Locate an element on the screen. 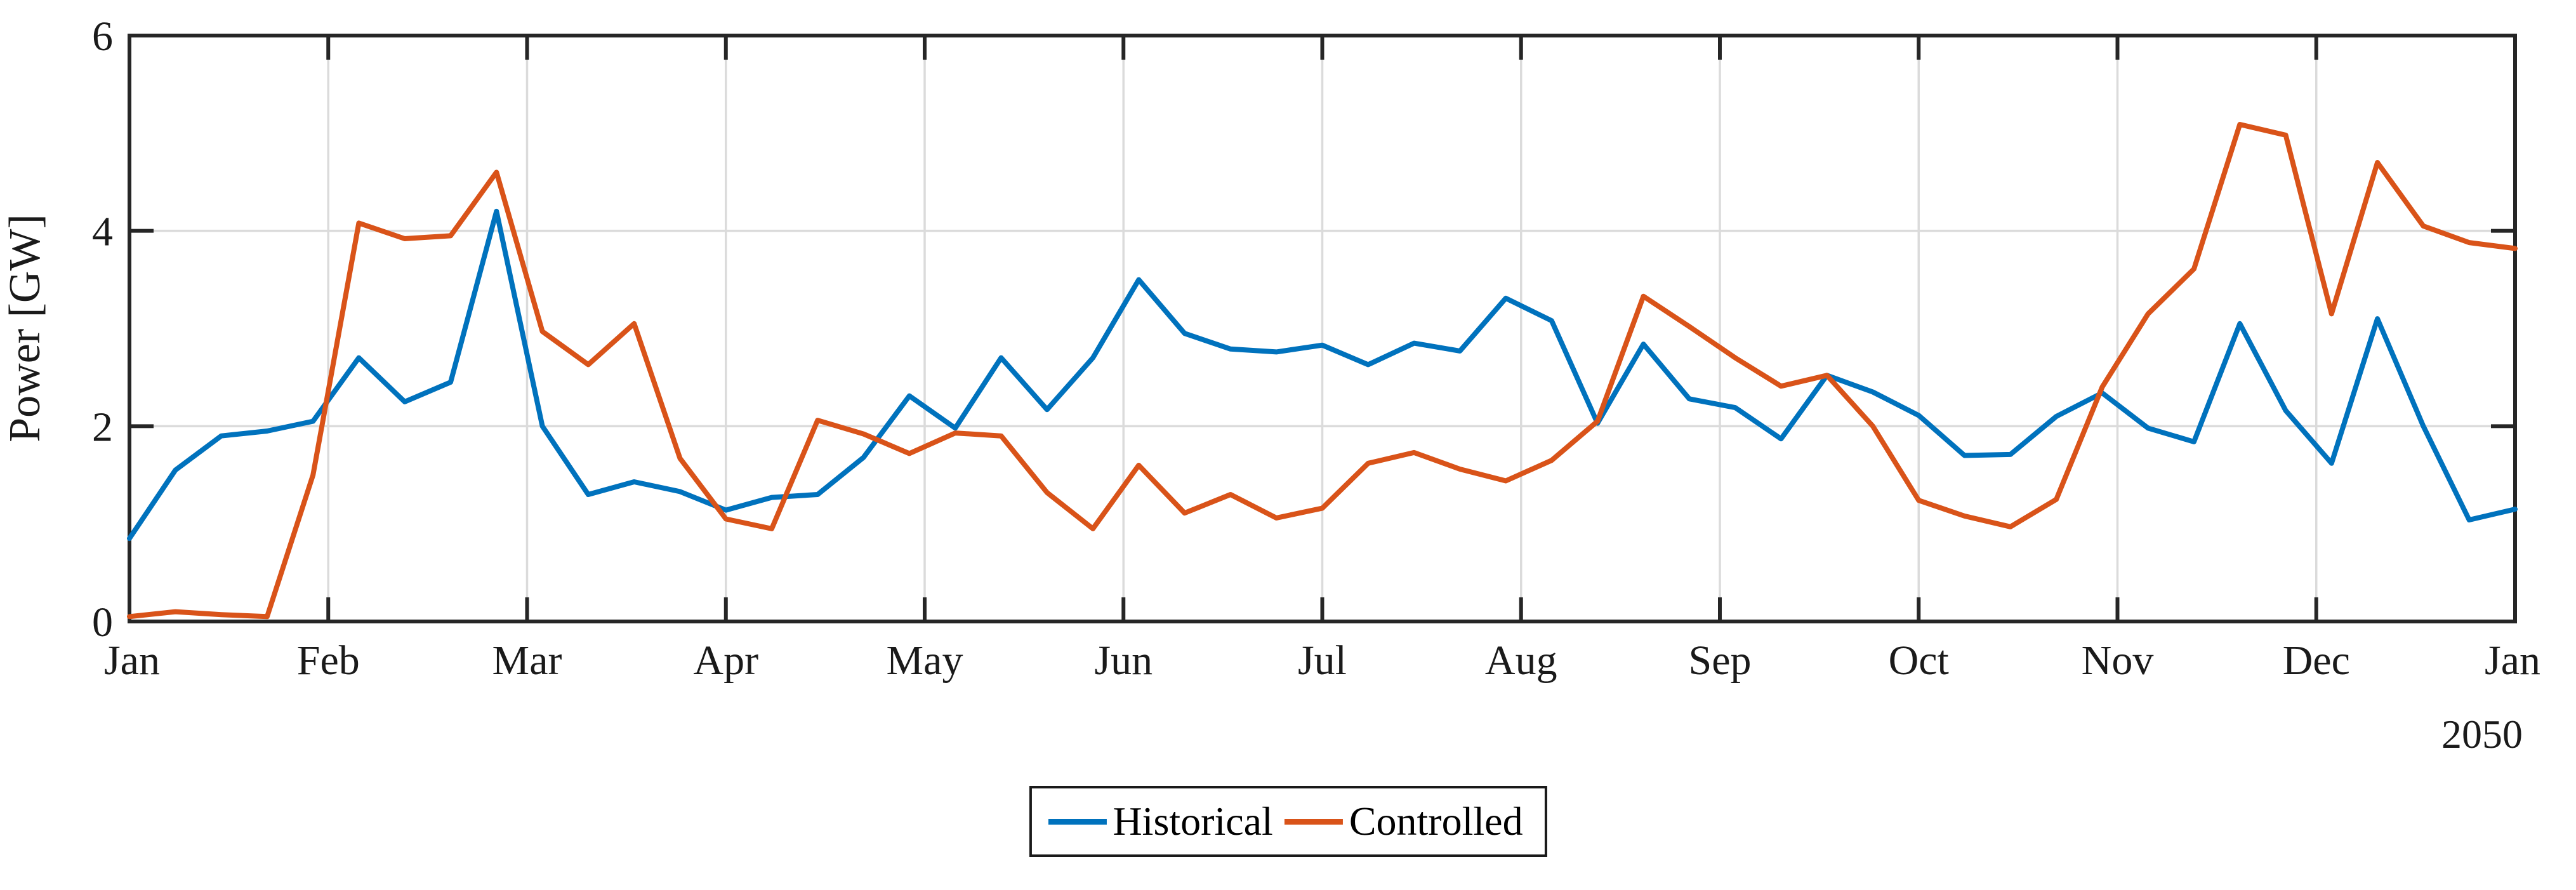 The width and height of the screenshot is (2576, 890). legend: Historical Controlled is located at coordinates (1288, 821).